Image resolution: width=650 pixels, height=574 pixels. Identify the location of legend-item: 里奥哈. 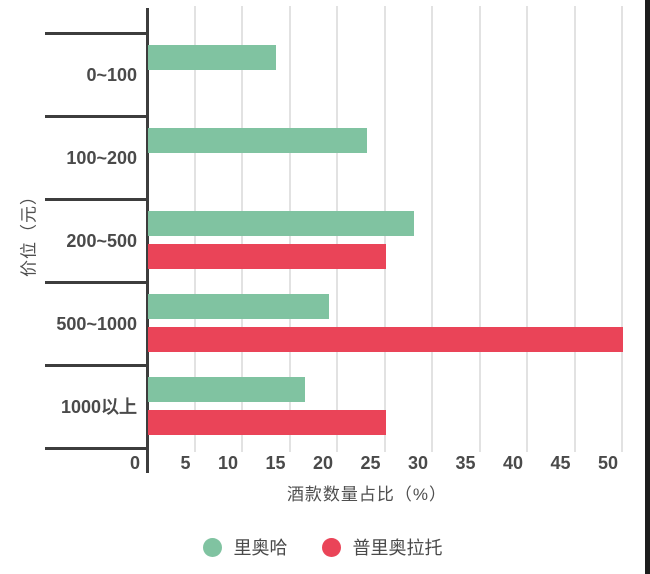
(245, 547).